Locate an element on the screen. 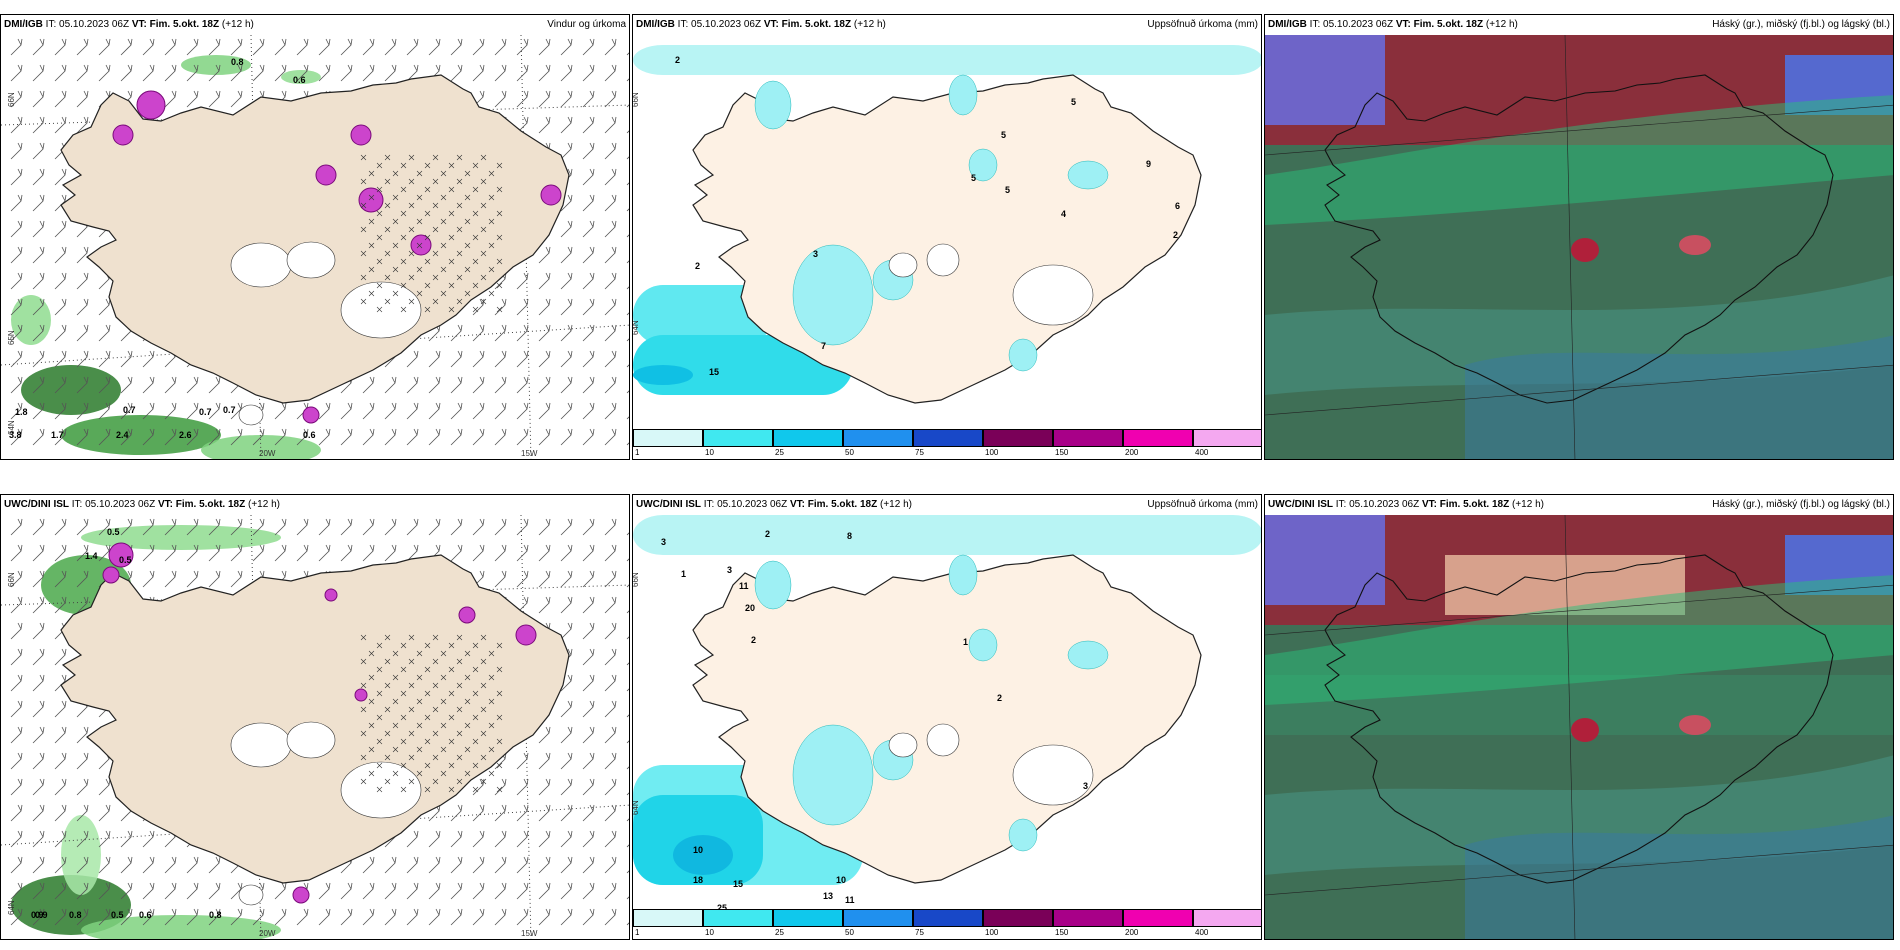  colorbar-tick-label: 150 is located at coordinates (1062, 932).